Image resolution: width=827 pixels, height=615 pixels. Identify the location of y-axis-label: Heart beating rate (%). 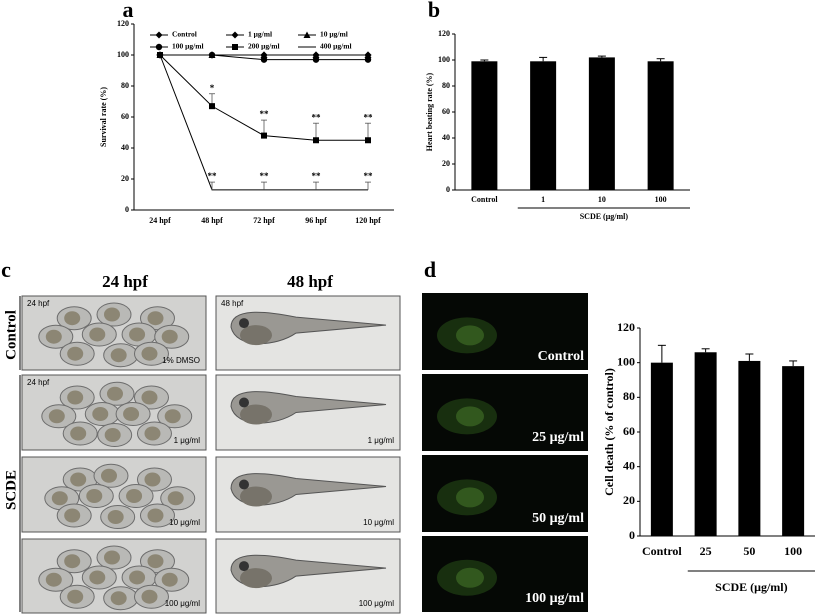
(429, 111).